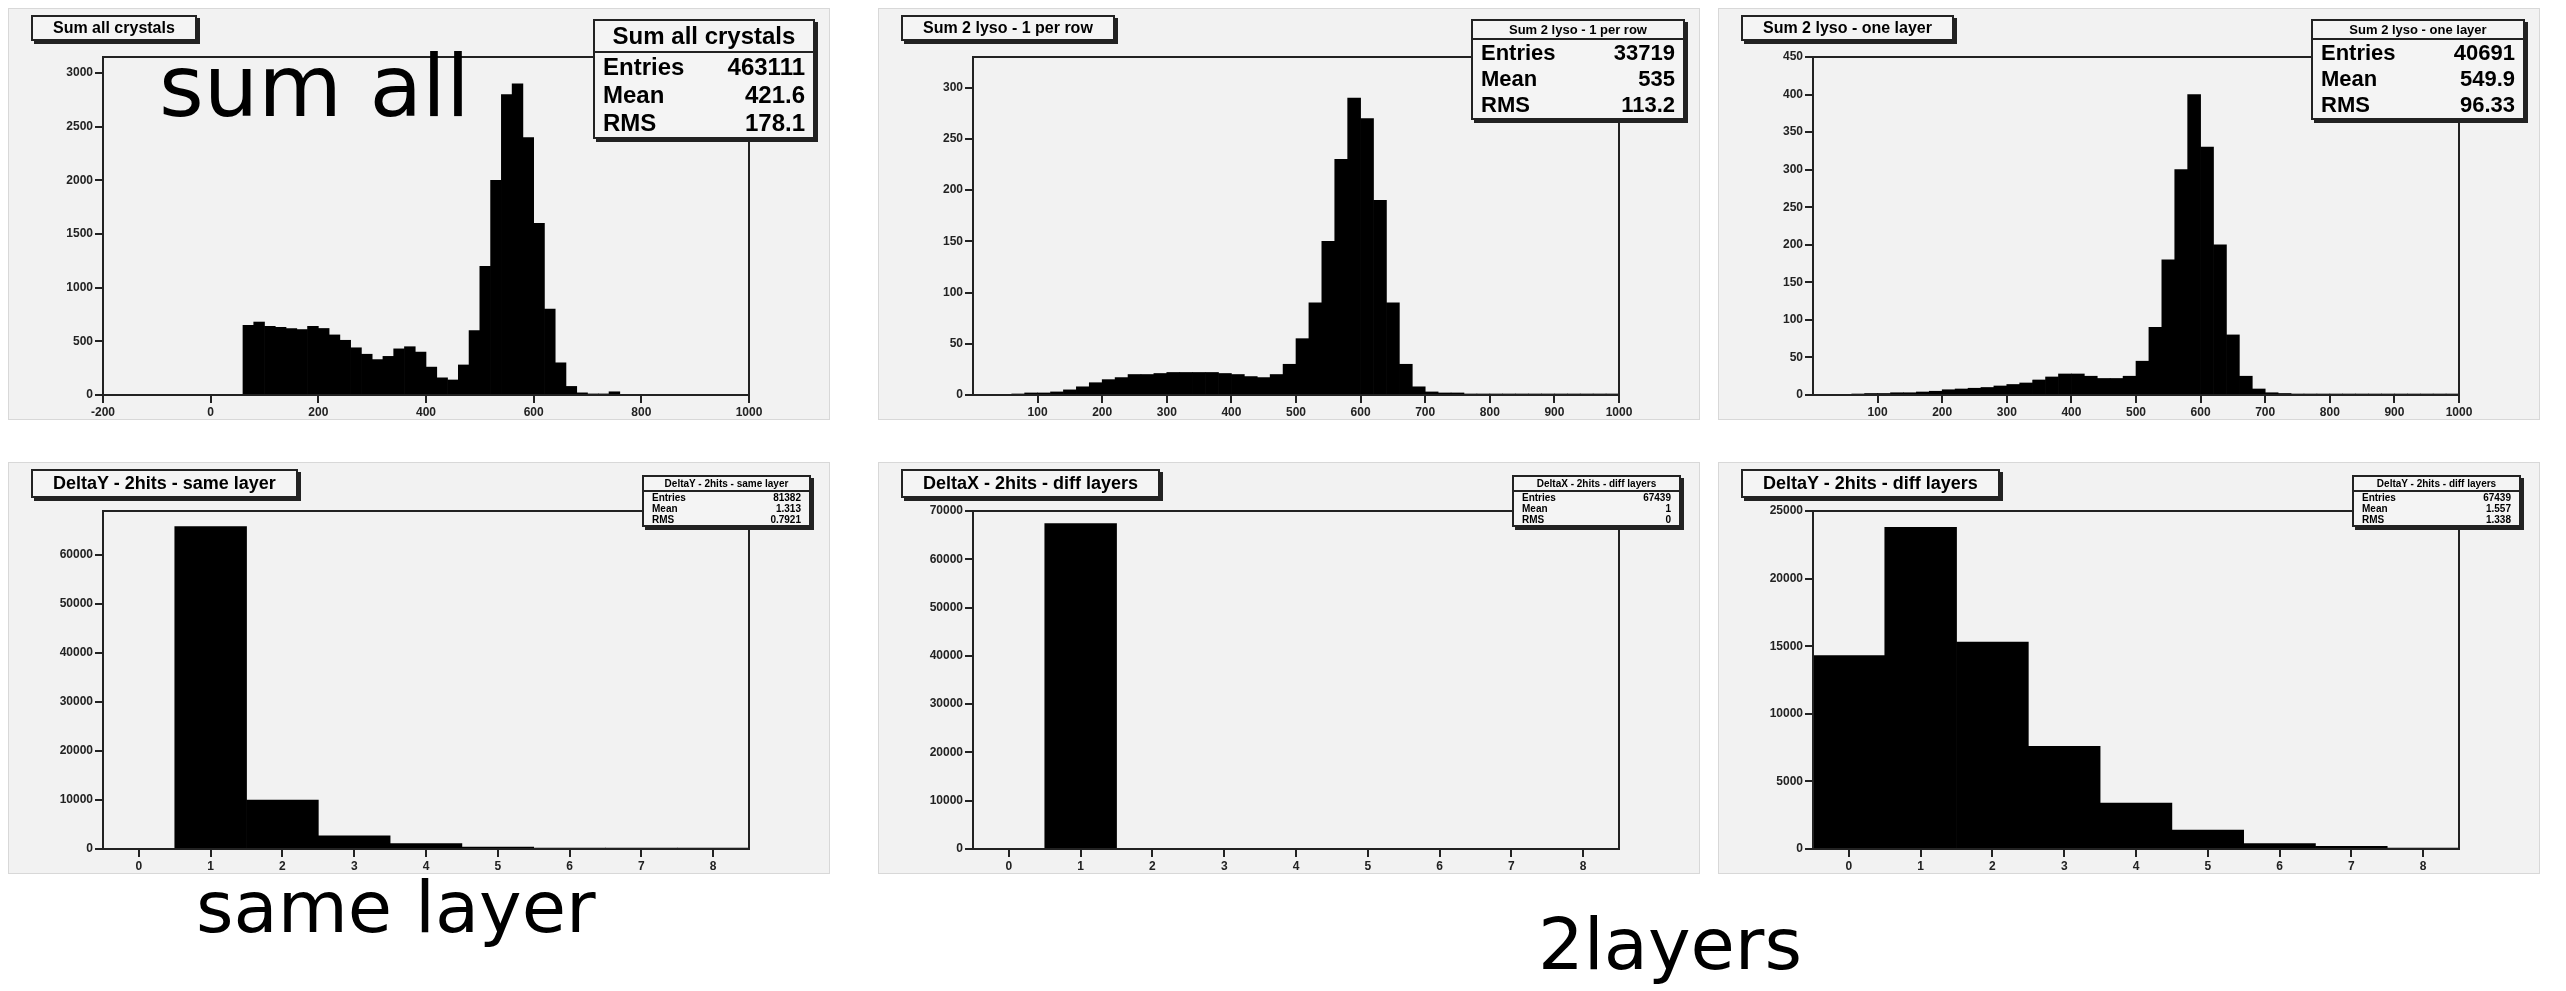 The height and width of the screenshot is (991, 2566). Describe the element at coordinates (80, 233) in the screenshot. I see `y-tick-label: 1500` at that location.